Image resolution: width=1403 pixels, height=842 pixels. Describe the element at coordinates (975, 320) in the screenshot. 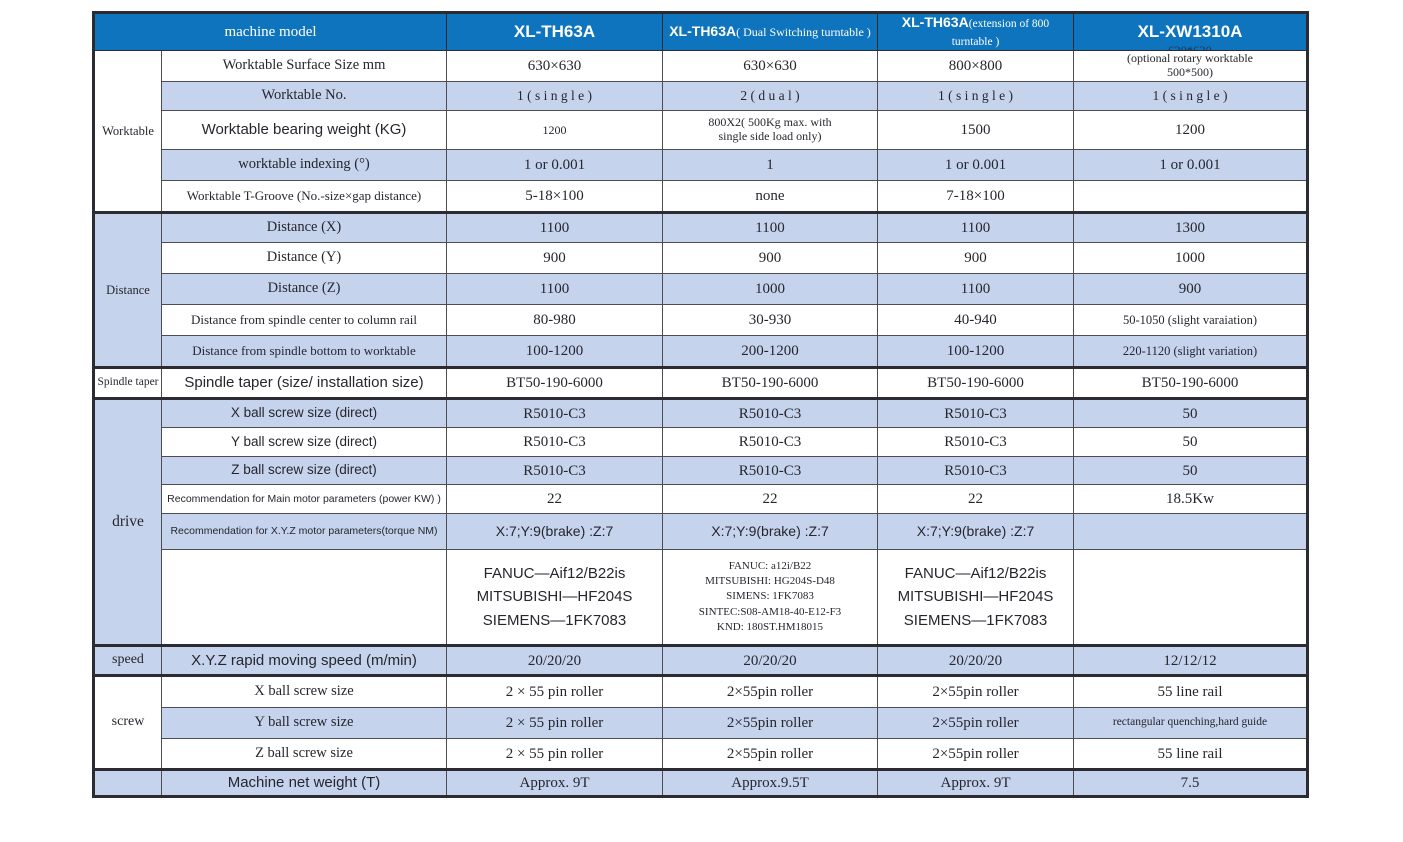

I see `cell: 40-940` at that location.